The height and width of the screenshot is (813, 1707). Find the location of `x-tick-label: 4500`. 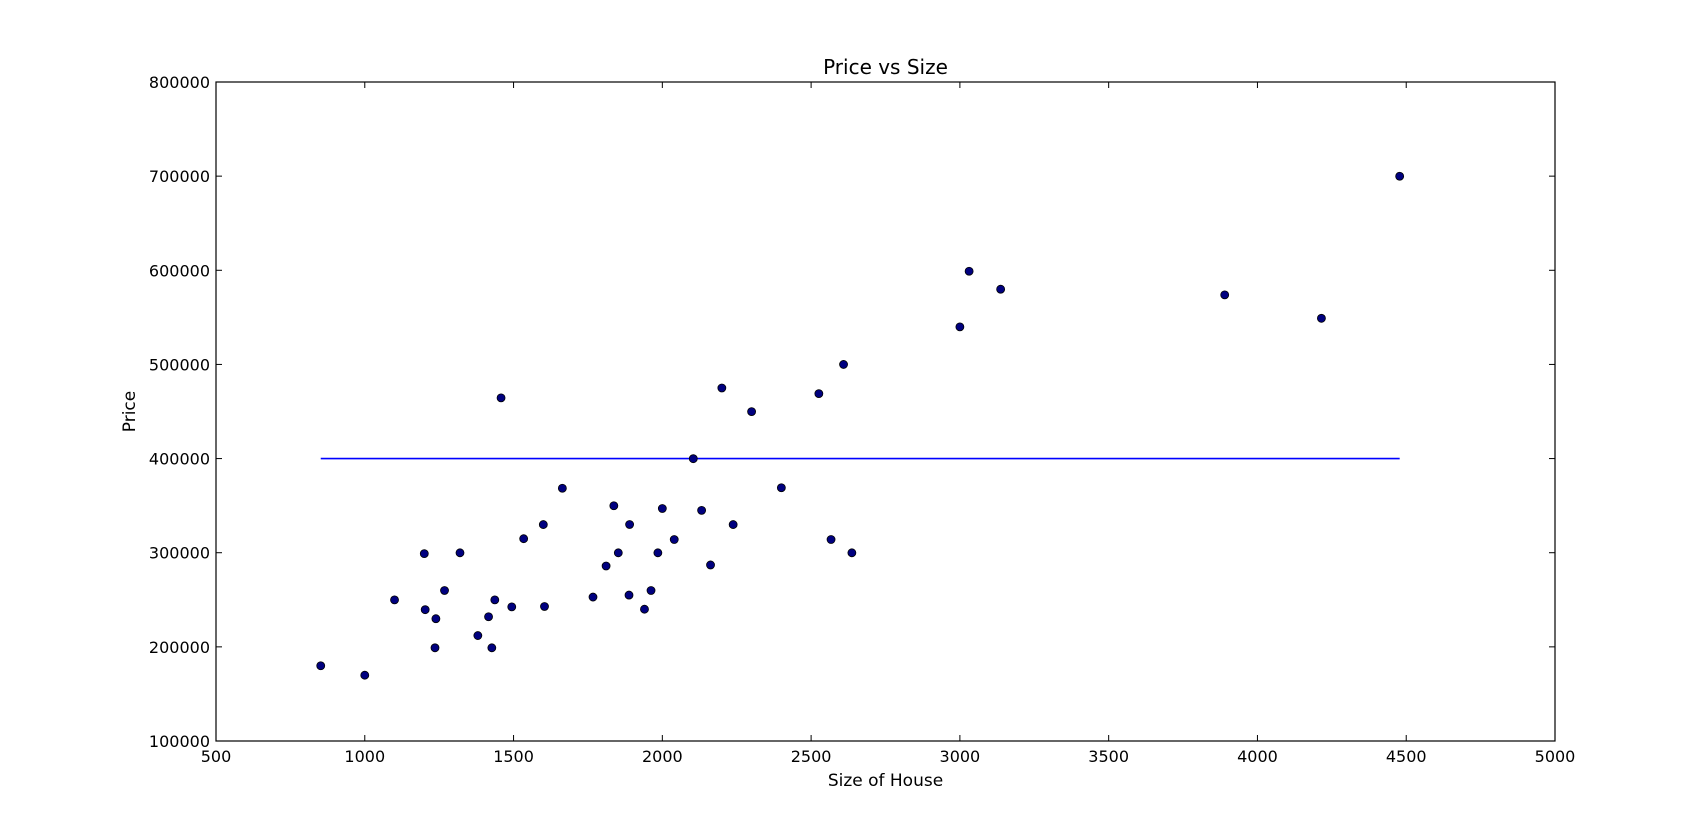

x-tick-label: 4500 is located at coordinates (1406, 756).